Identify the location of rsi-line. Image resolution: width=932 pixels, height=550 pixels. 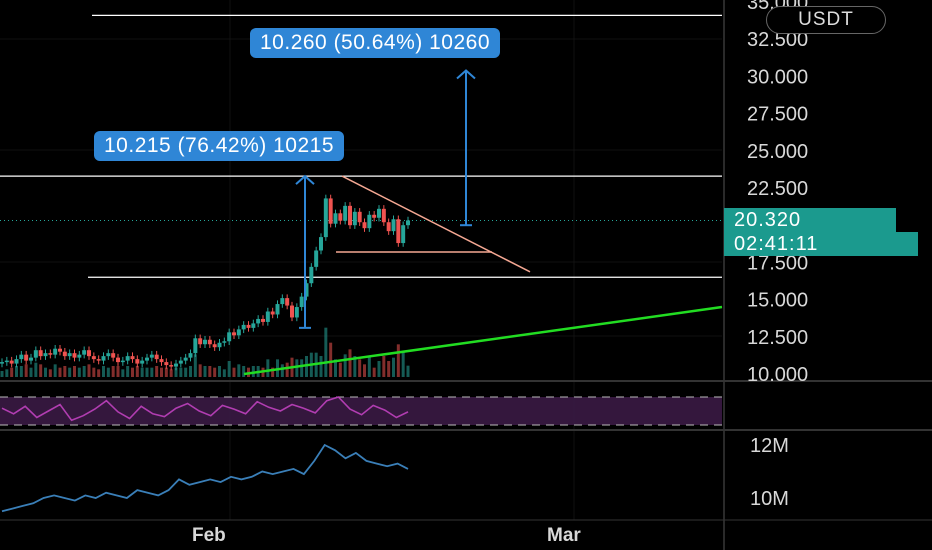
(205, 409).